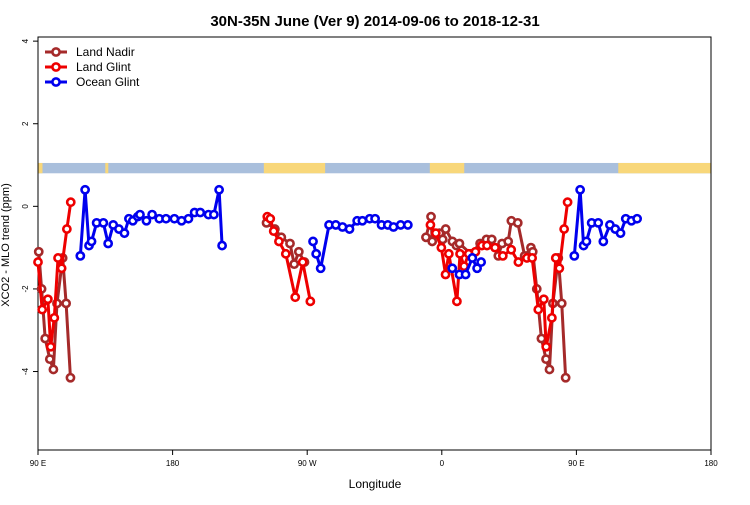 The image size is (750, 505). I want to click on legend-label: Land Nadir, so click(105, 52).